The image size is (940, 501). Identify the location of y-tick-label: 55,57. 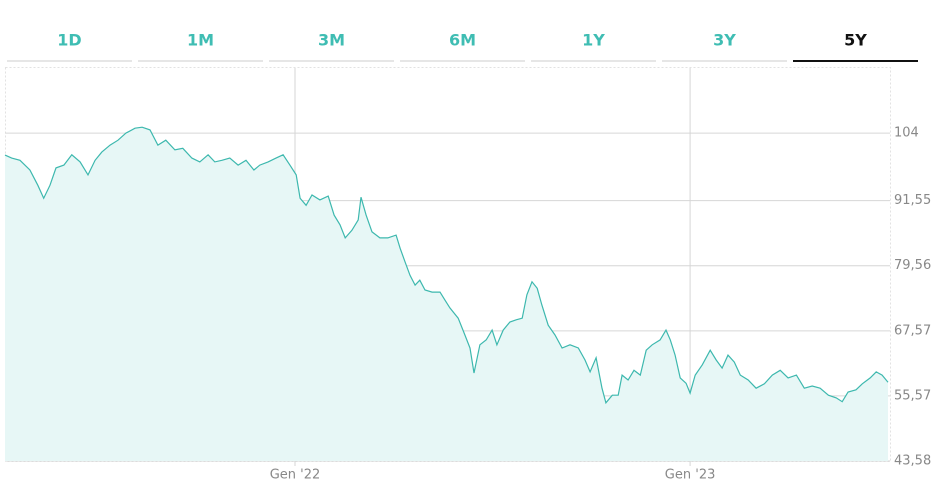
(912, 395).